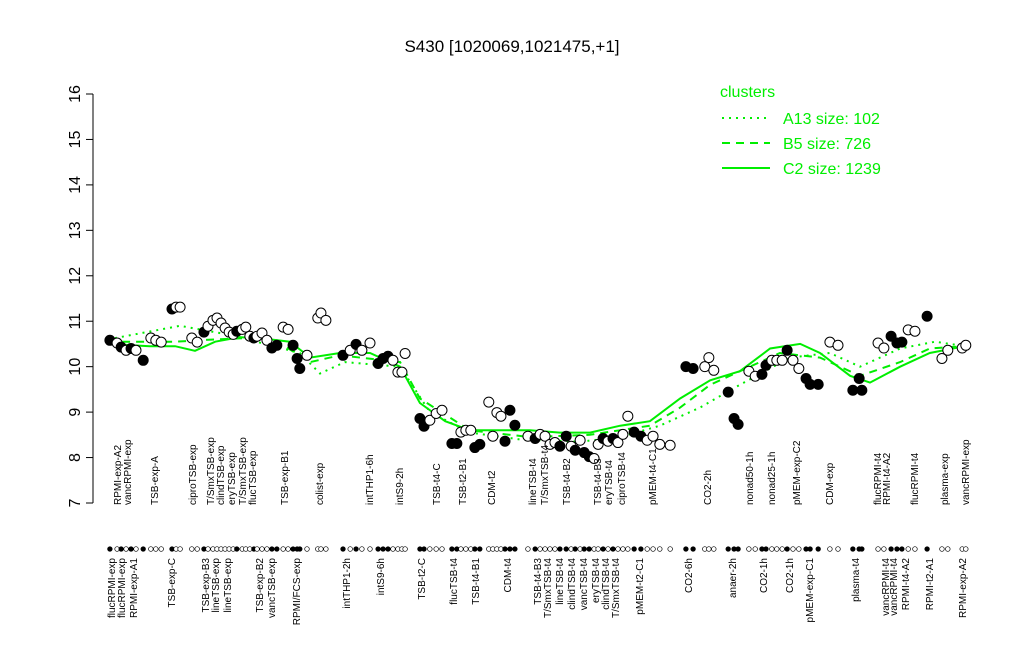  I want to click on x-label-top: TSB-t4-B3, so click(598, 481).